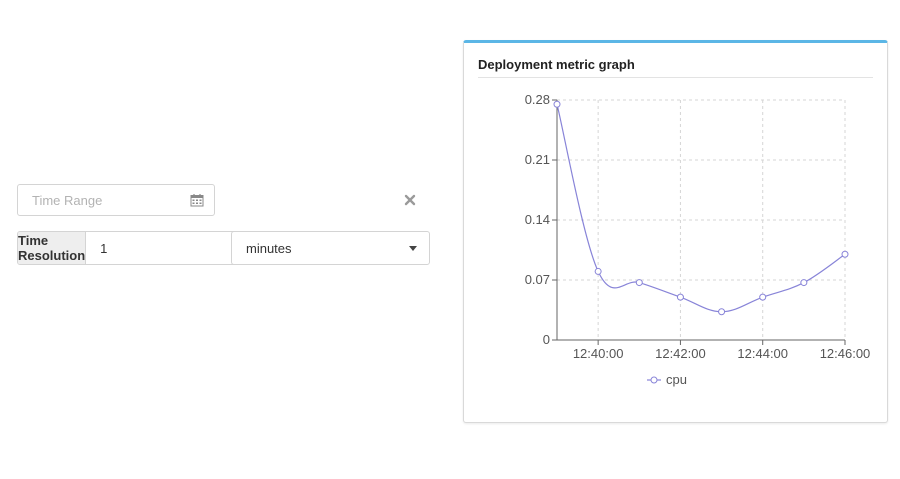 The height and width of the screenshot is (479, 900). Describe the element at coordinates (762, 353) in the screenshot. I see `x-tick-label: 12:44:00` at that location.